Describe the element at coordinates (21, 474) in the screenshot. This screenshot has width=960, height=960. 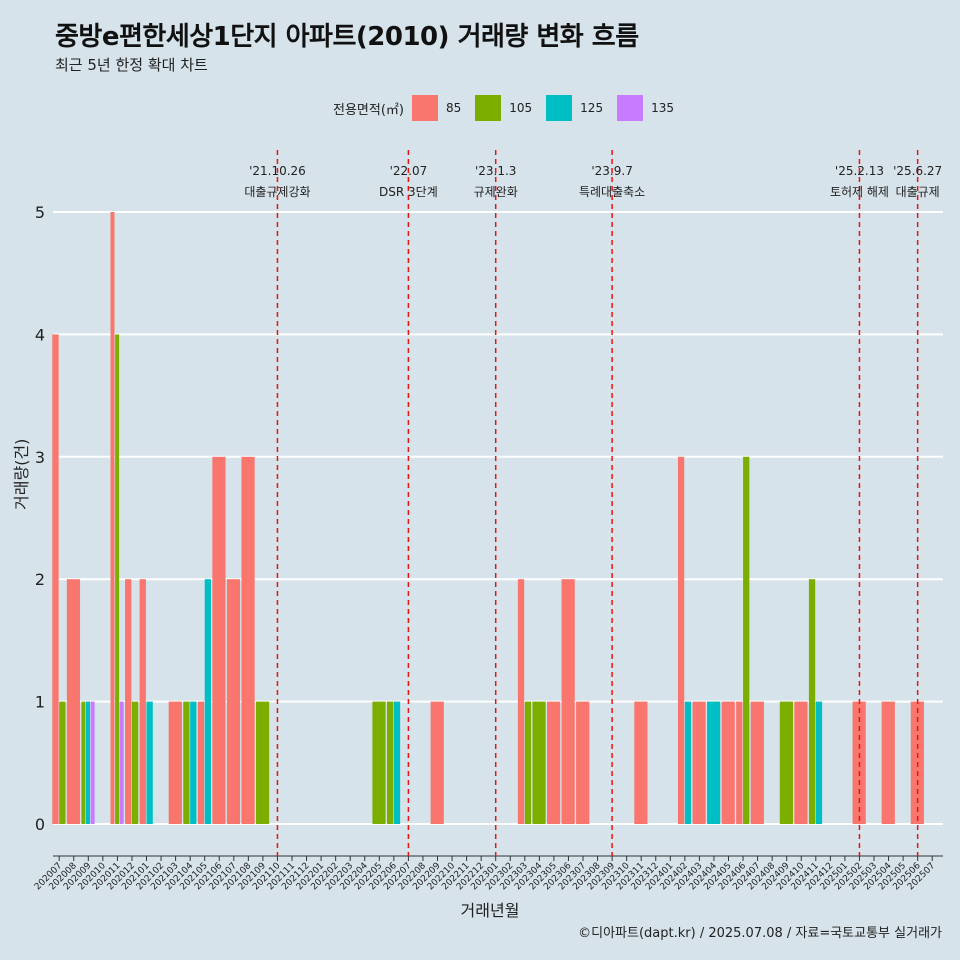
I see `y-axis-label: 거래량(건)` at that location.